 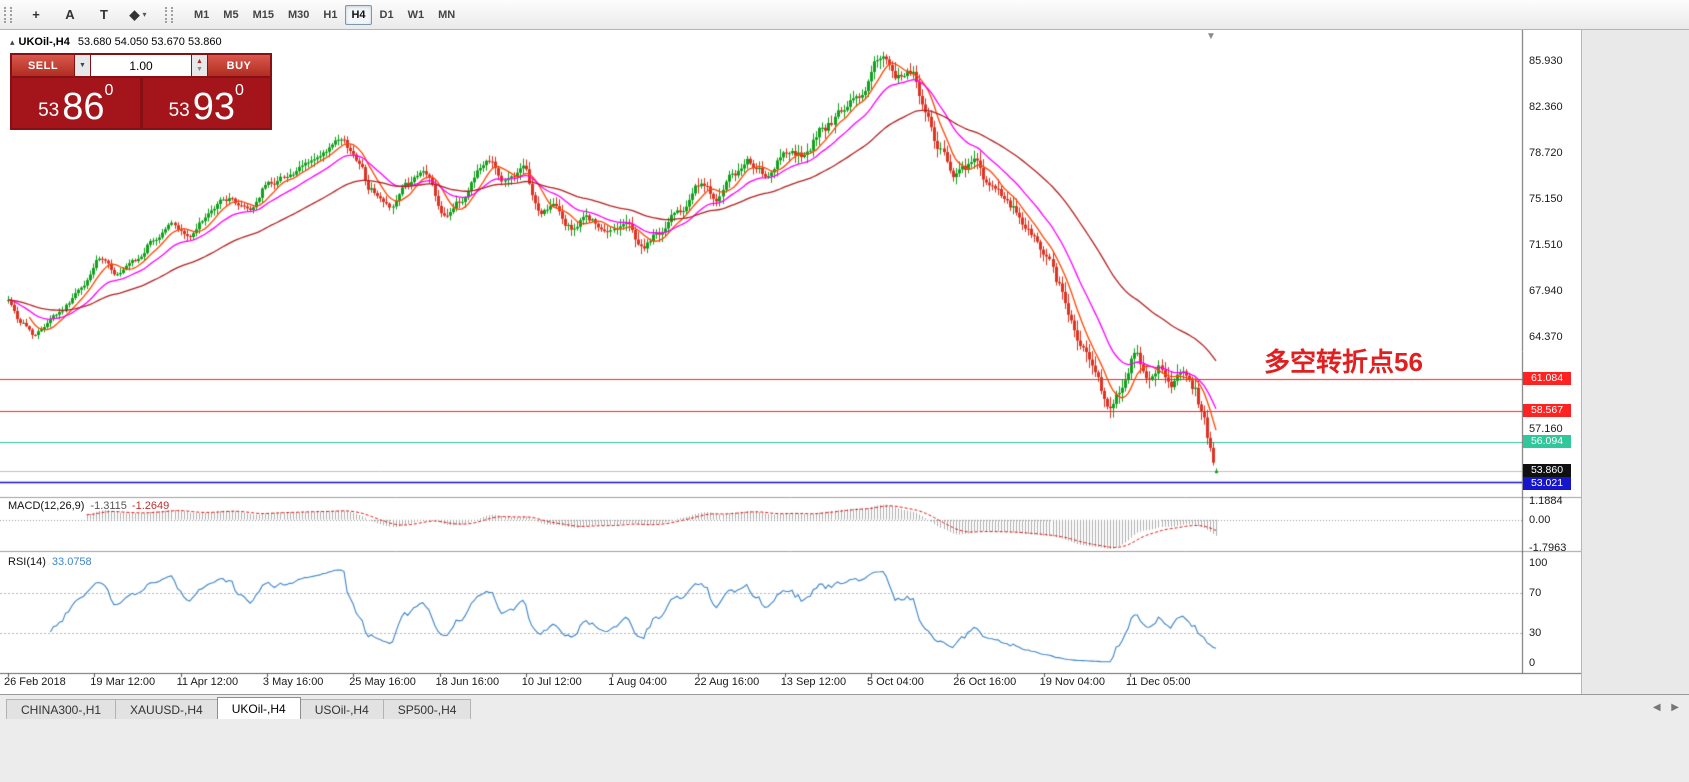 I want to click on timeframe-w1: W1, so click(x=416, y=14).